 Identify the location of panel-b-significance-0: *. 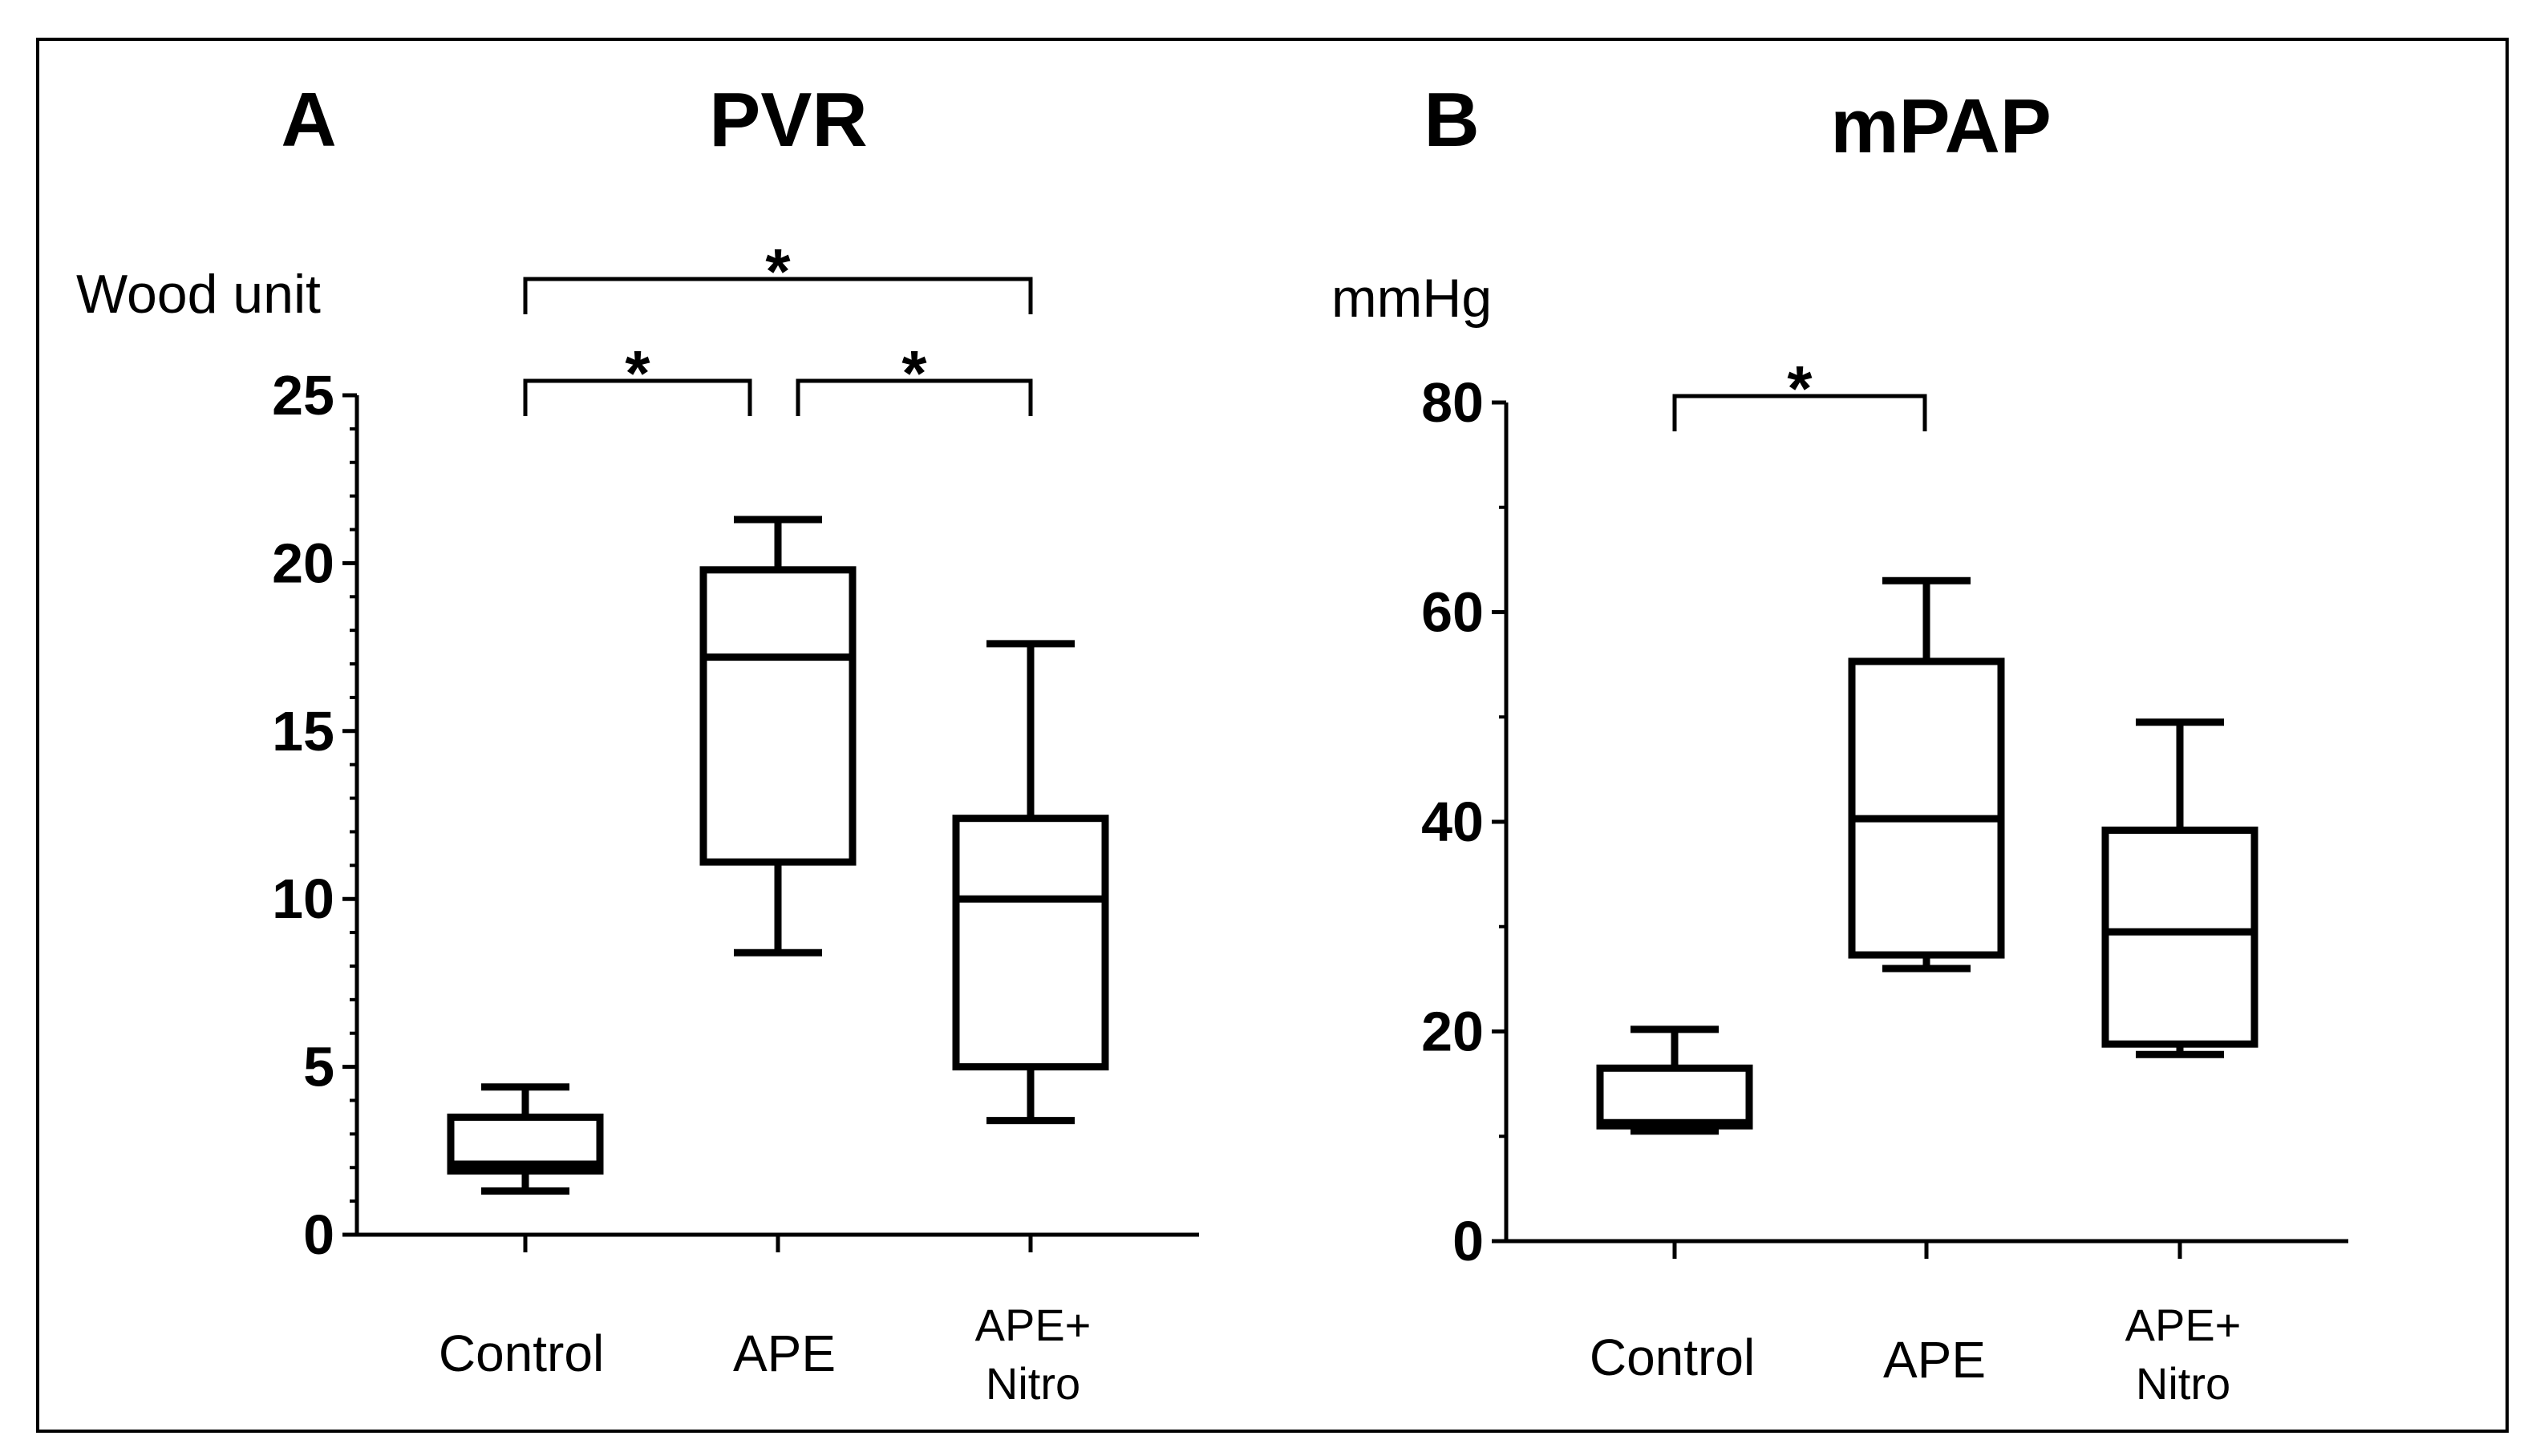
(1799, 392).